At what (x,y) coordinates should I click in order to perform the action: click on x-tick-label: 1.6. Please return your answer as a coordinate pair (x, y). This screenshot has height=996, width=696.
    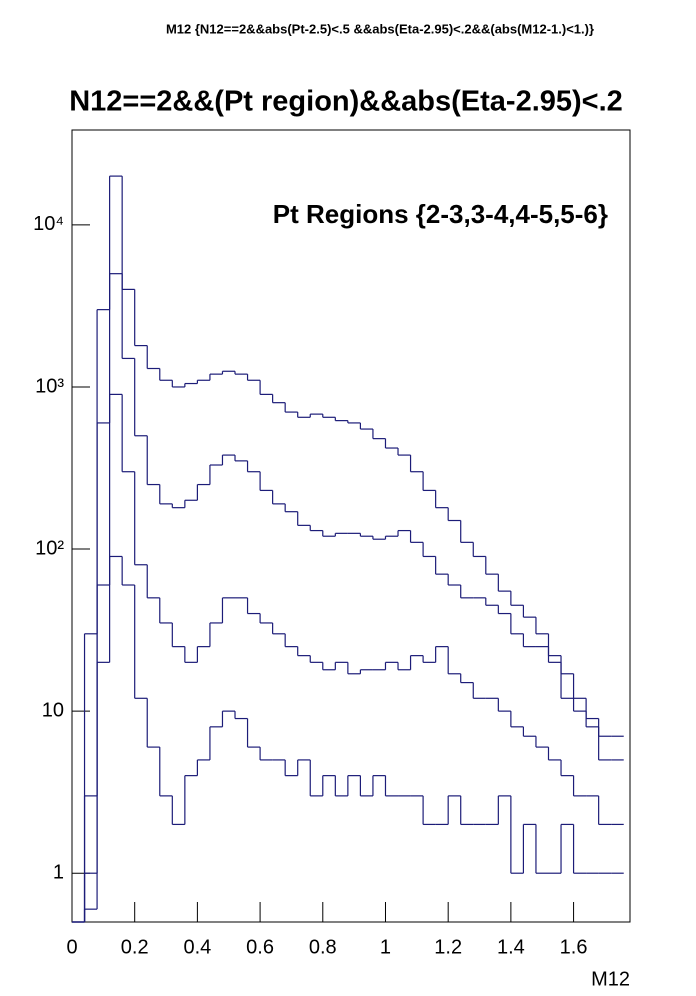
    Looking at the image, I should click on (574, 947).